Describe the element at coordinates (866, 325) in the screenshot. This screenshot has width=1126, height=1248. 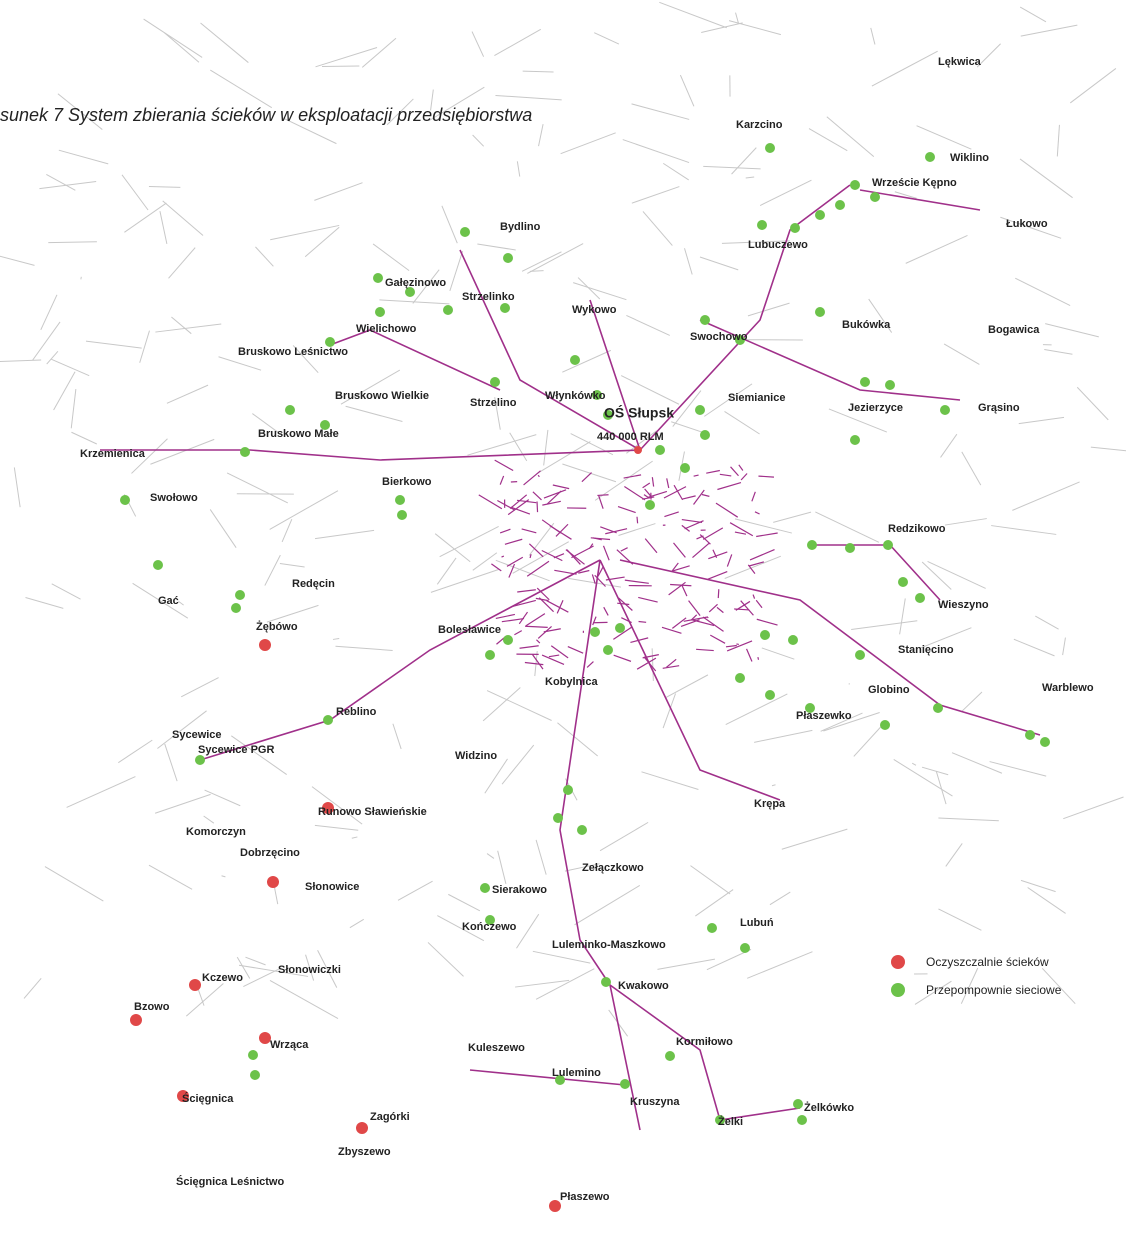
I see `place-label: Bukówka` at that location.